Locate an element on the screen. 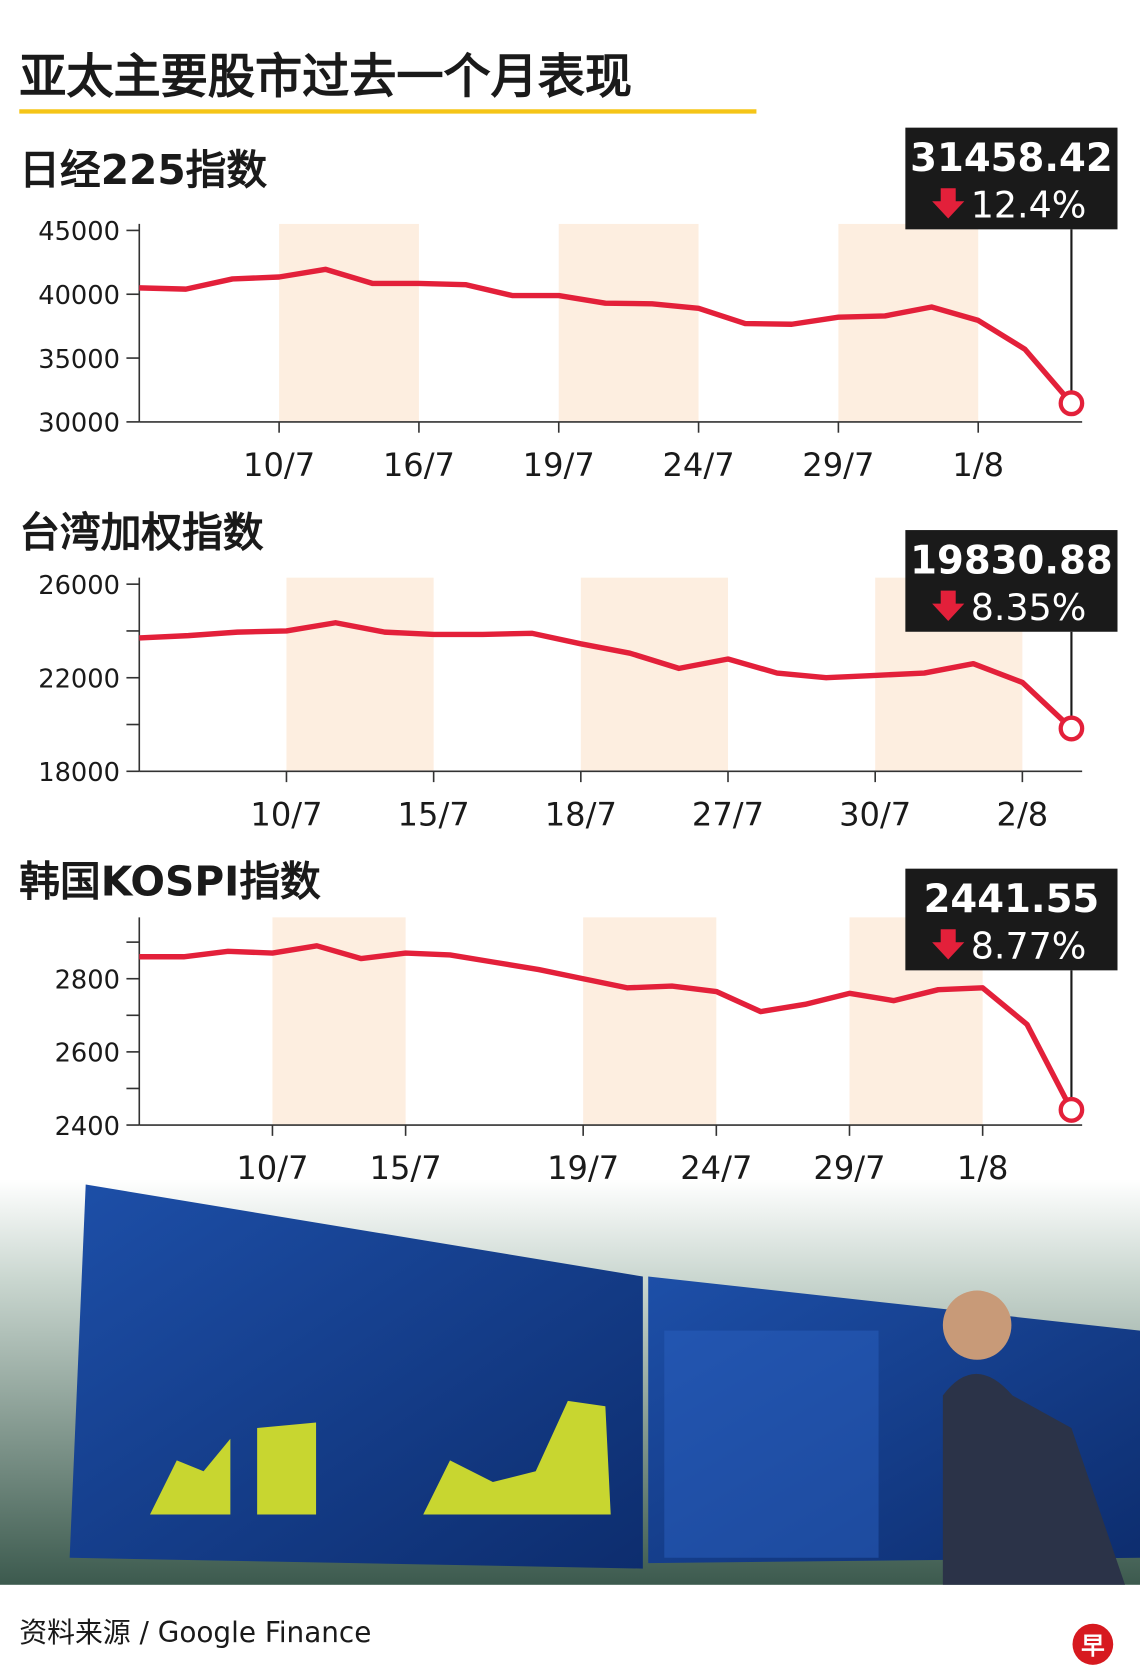 The height and width of the screenshot is (1680, 1140). person is located at coordinates (1033, 1479).